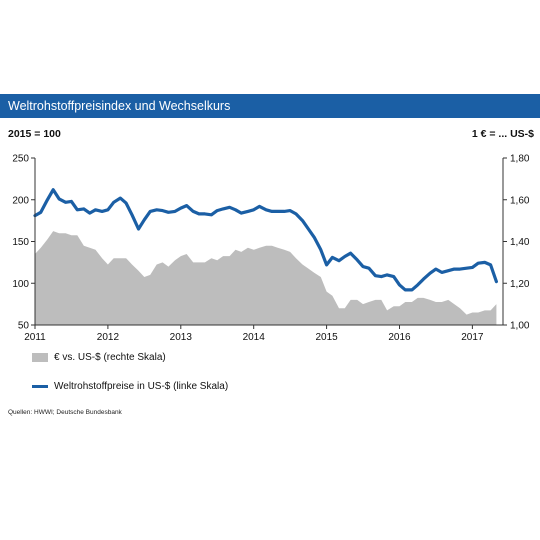  Describe the element at coordinates (326, 337) in the screenshot. I see `x-tick-label: 2015` at that location.